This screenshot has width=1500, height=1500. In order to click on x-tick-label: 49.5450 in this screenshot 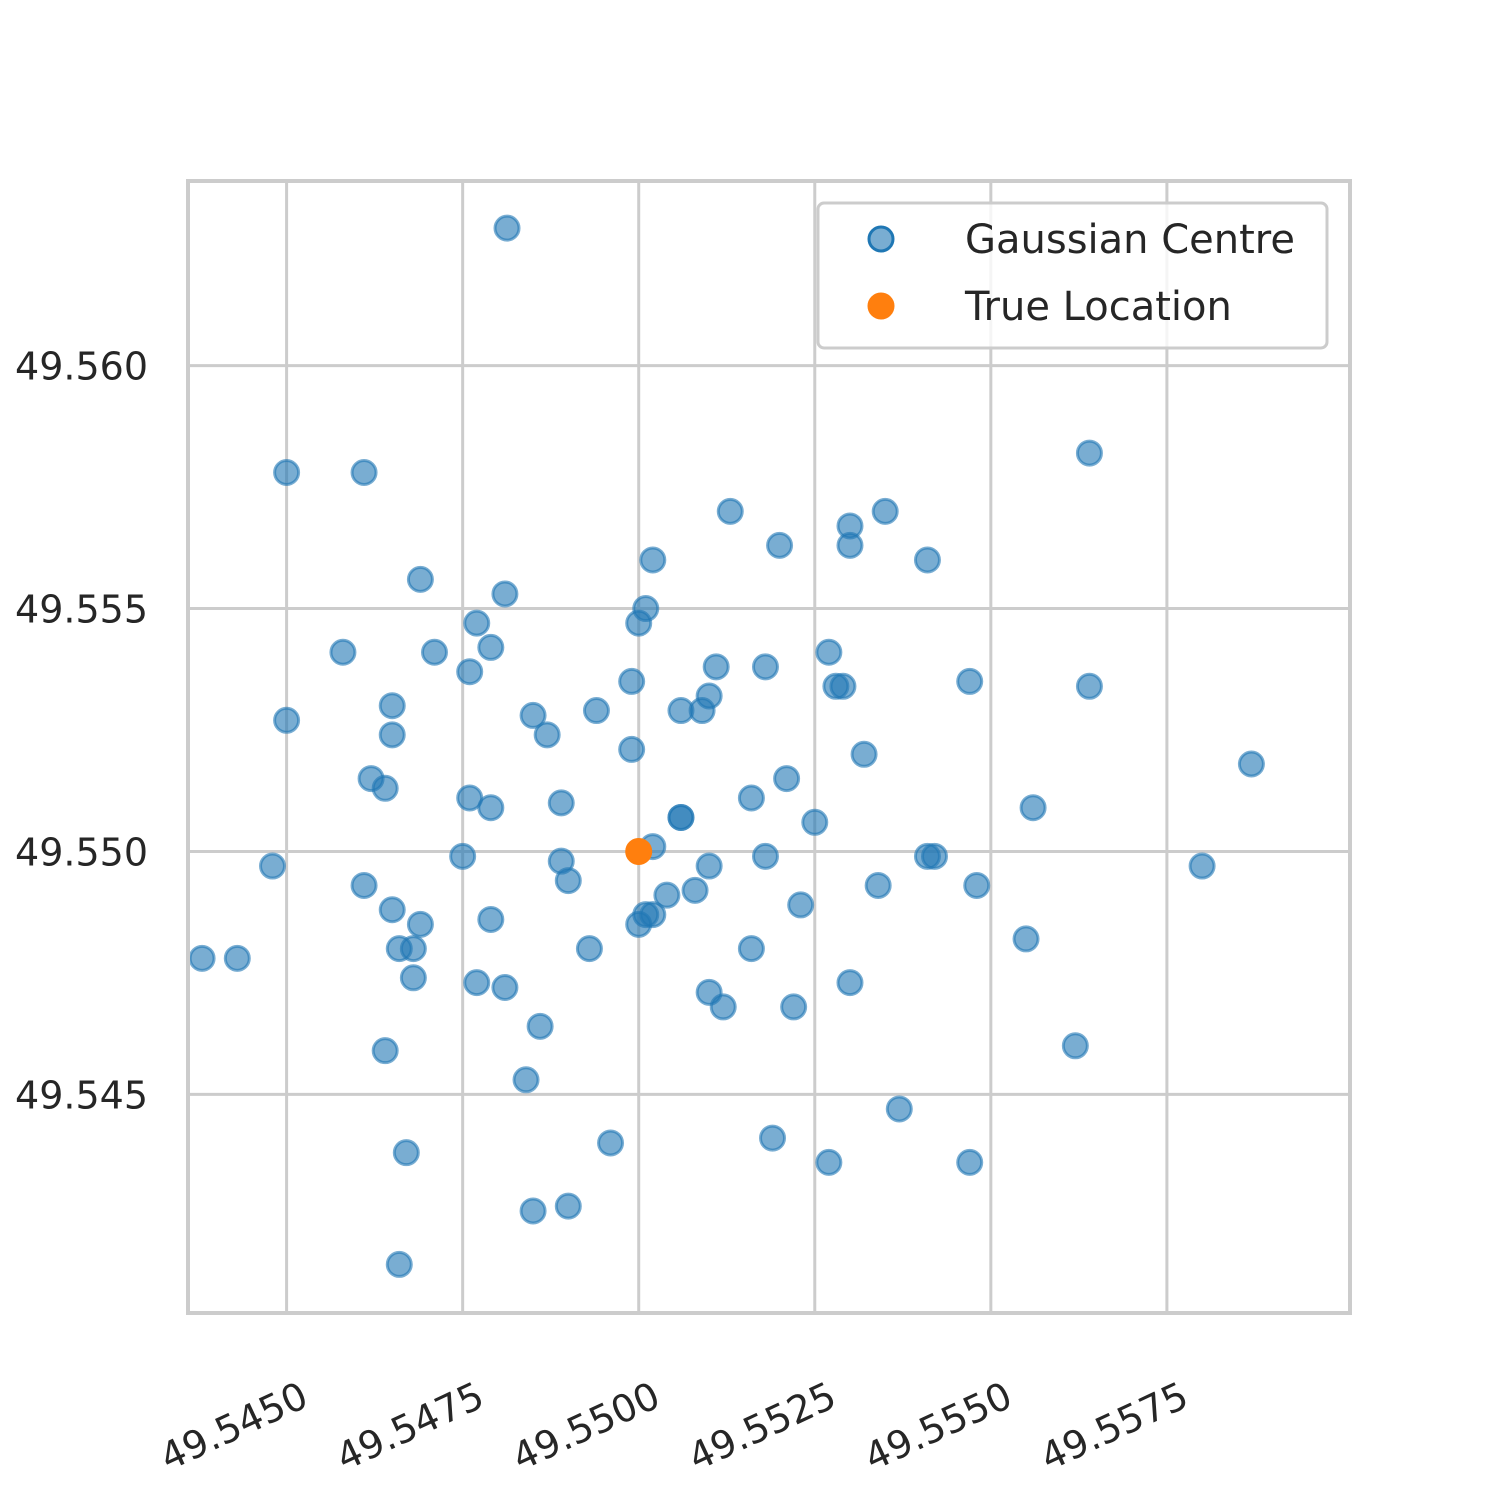, I will do `click(233, 1426)`.